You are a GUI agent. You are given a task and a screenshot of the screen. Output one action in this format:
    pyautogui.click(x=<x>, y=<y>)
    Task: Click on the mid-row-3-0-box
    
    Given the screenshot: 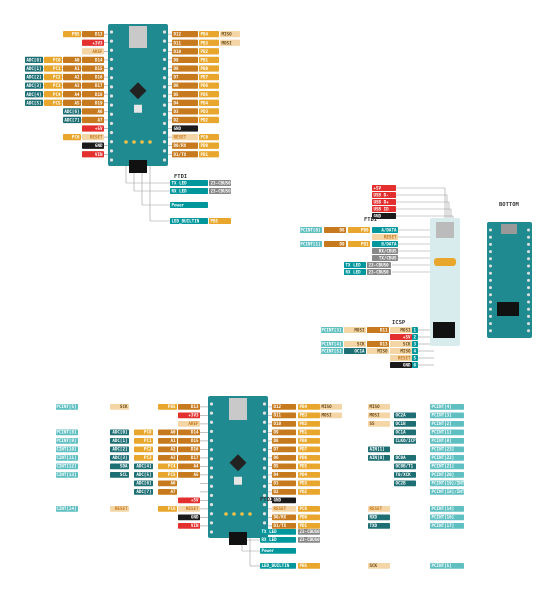 What is the action you would take?
    pyautogui.click(x=385, y=251)
    